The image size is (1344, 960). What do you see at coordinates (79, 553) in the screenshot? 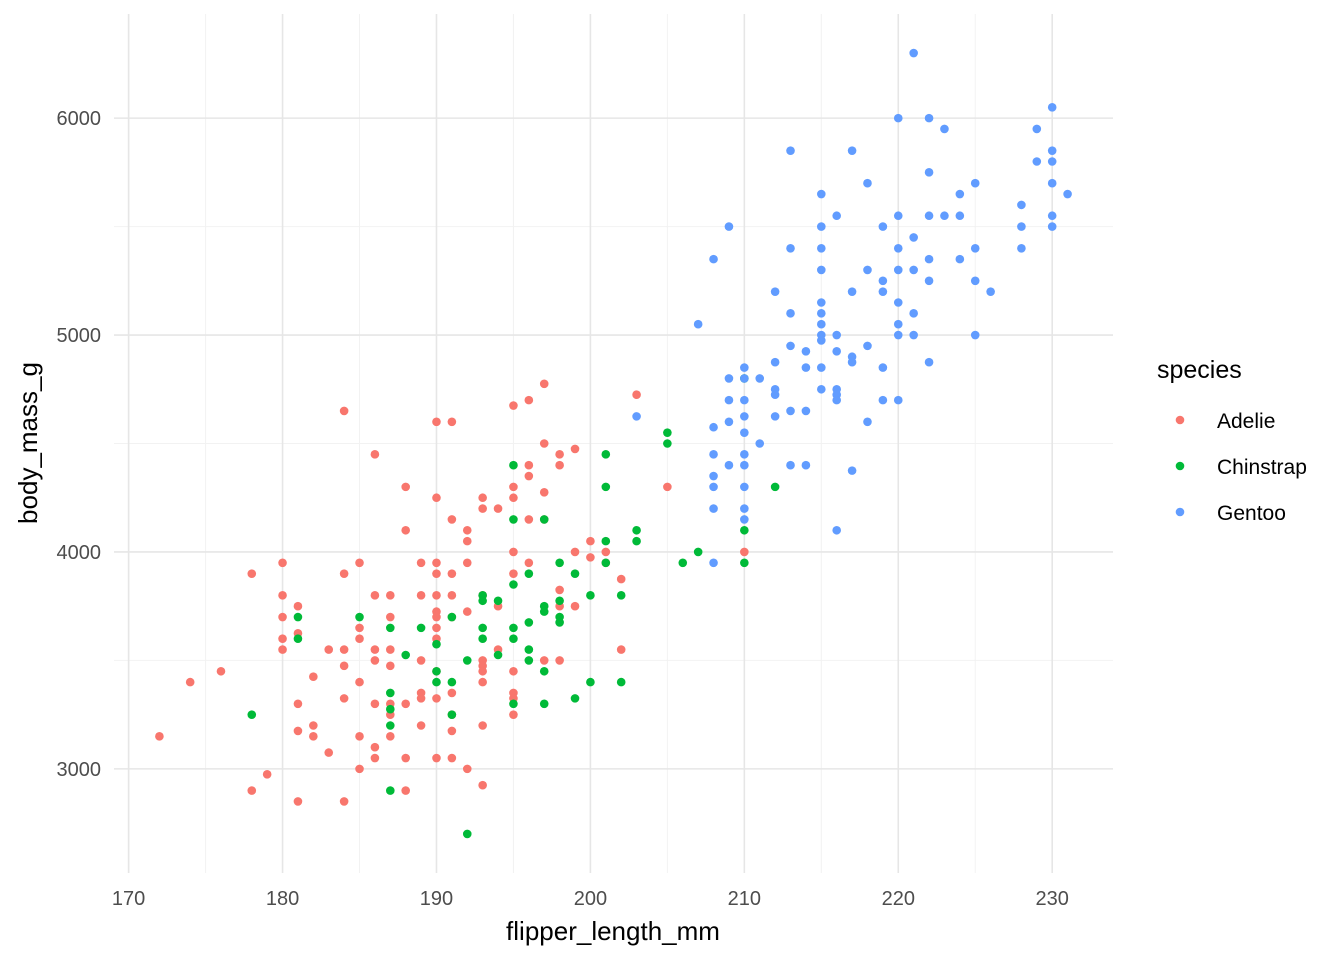
I see `y-tick-label: 4000` at bounding box center [79, 553].